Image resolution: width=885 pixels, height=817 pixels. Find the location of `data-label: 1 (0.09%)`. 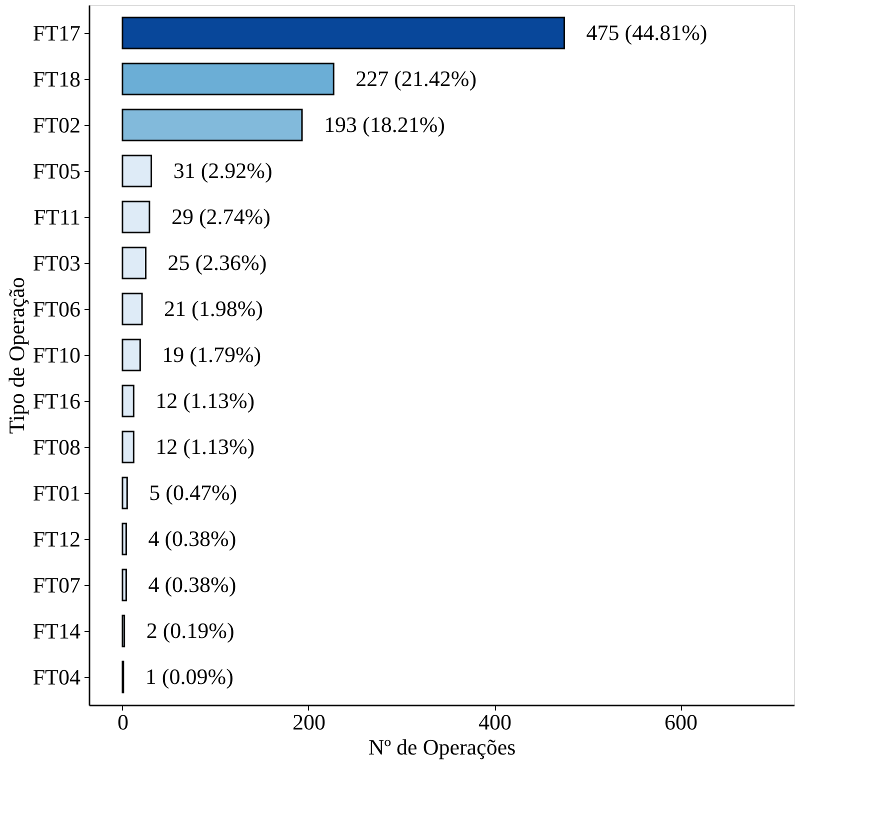

data-label: 1 (0.09%) is located at coordinates (189, 676).